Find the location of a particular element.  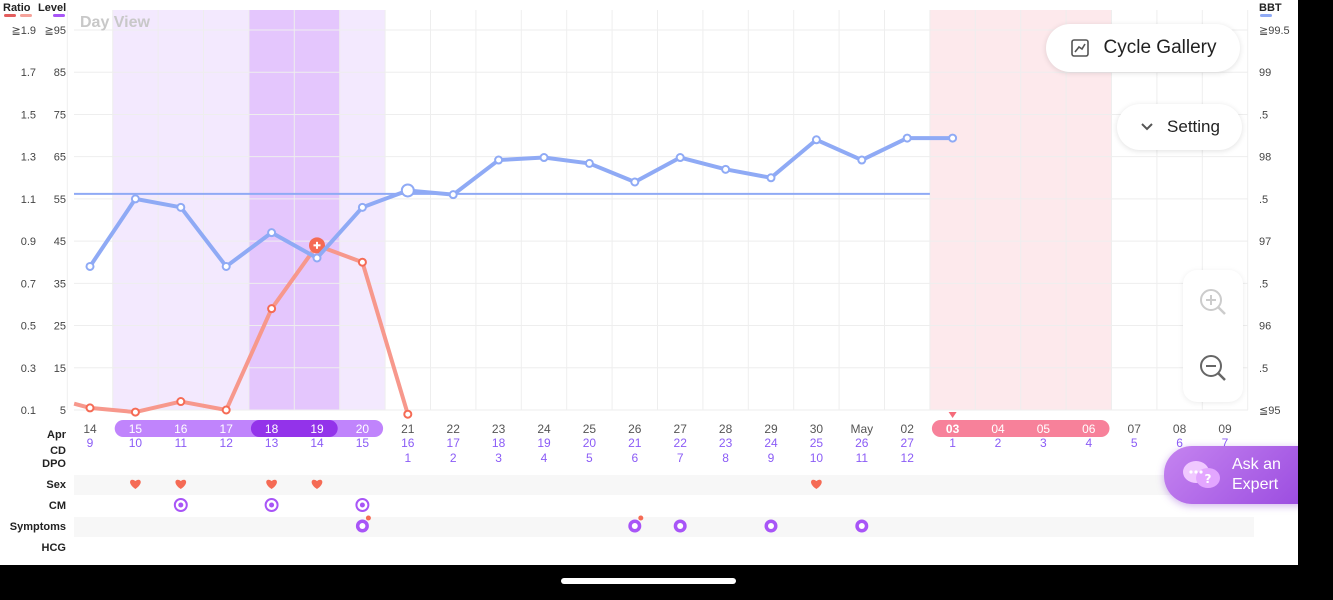

date-label: May is located at coordinates (861, 429).